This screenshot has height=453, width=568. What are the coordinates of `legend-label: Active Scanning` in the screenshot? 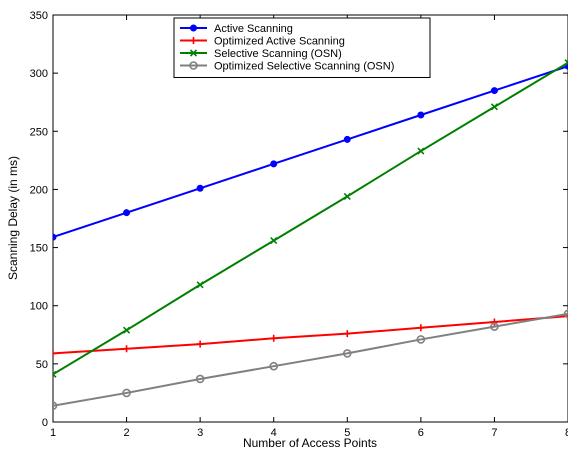 It's located at (253, 29).